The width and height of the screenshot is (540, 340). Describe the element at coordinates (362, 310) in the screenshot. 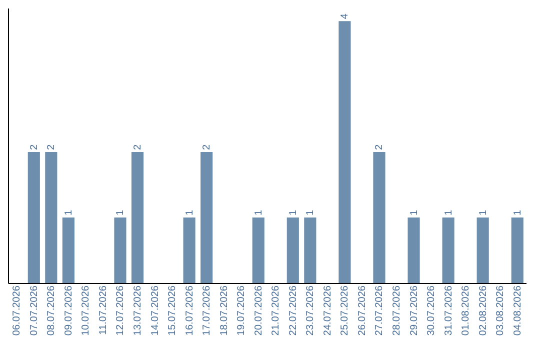

I see `x-tick-label: 26.07.2026` at that location.